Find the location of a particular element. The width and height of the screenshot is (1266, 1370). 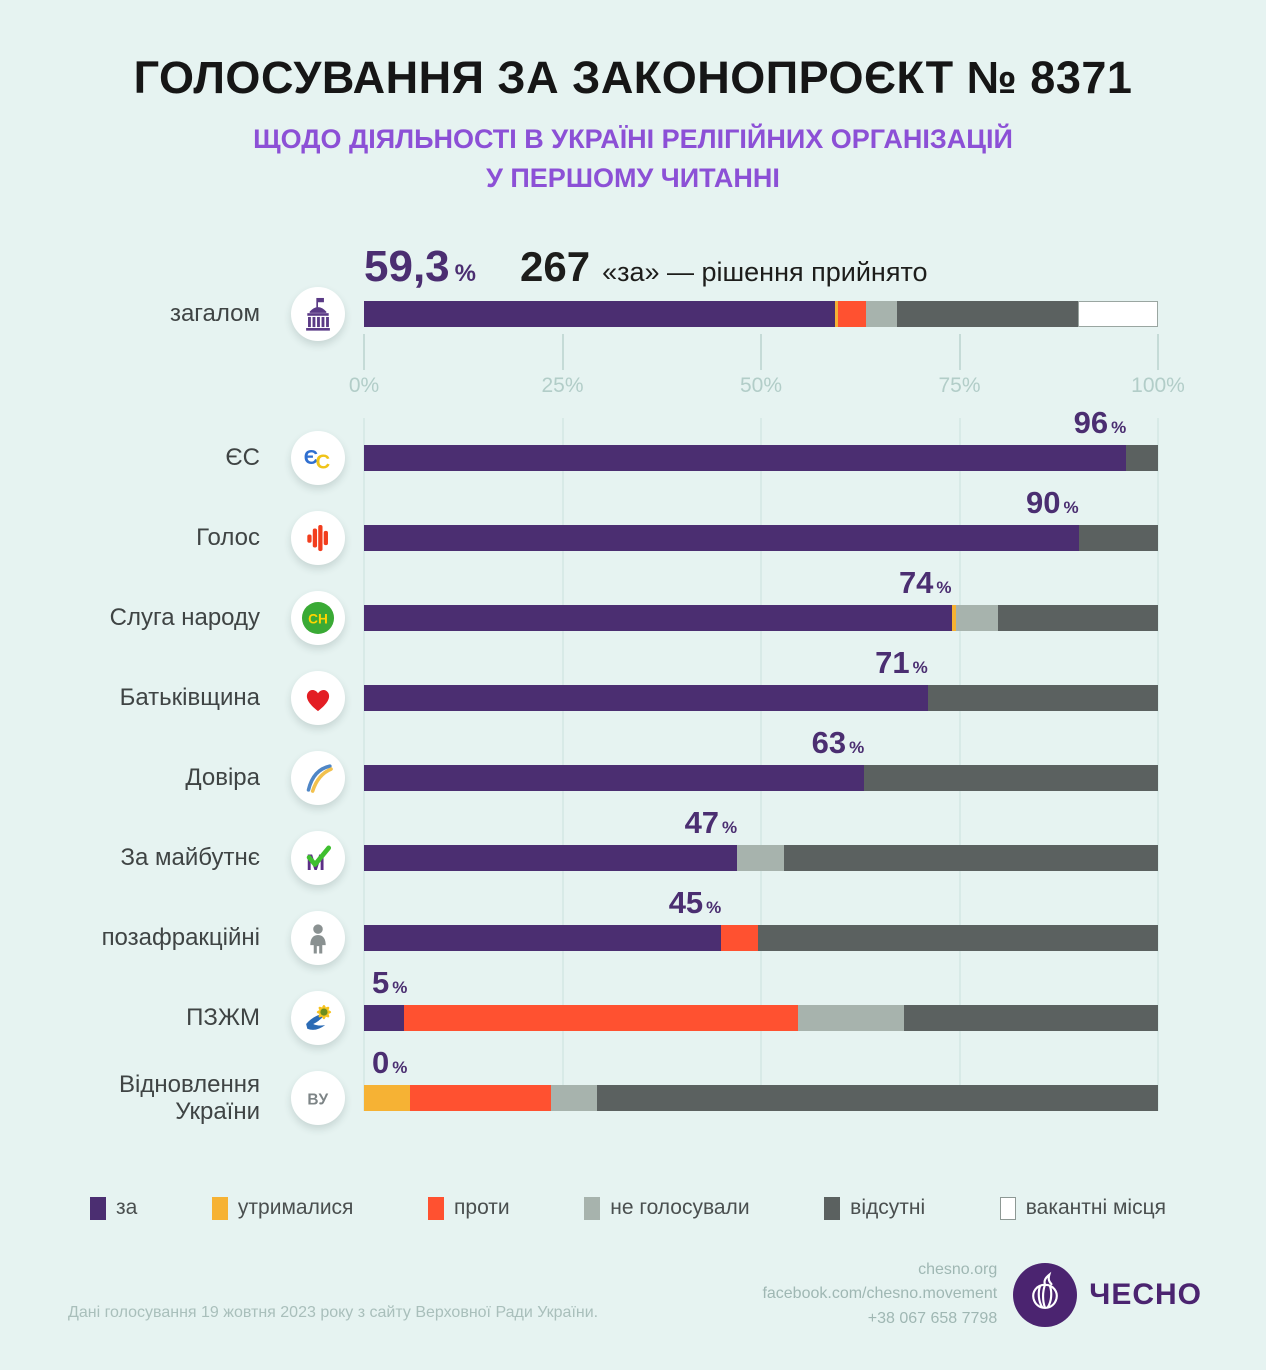

row-percent-label: 5% is located at coordinates (389, 982).